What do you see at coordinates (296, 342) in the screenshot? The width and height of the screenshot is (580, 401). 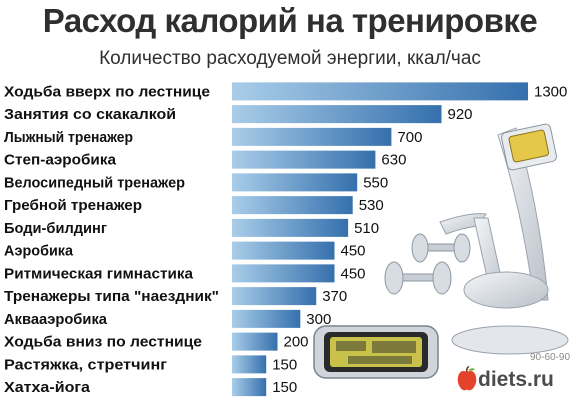 I see `value-label: 200` at bounding box center [296, 342].